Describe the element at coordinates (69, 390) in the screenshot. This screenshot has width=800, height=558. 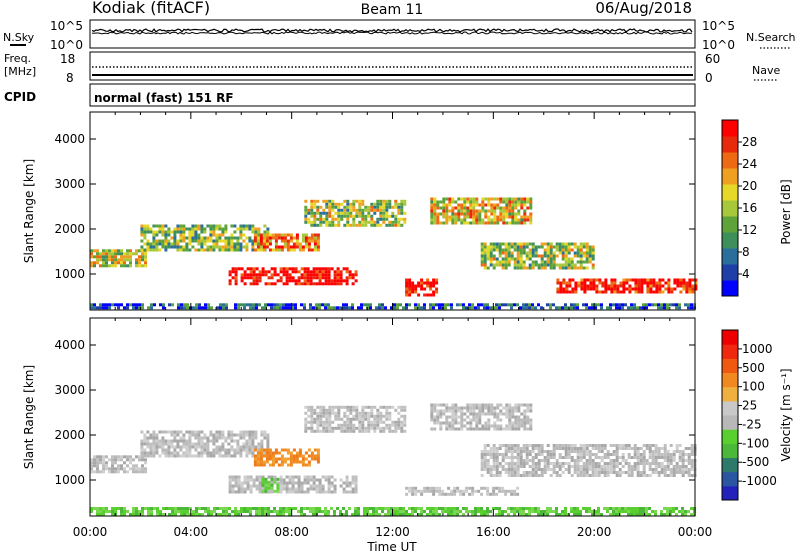
I see `y-tick-label: 3000` at that location.